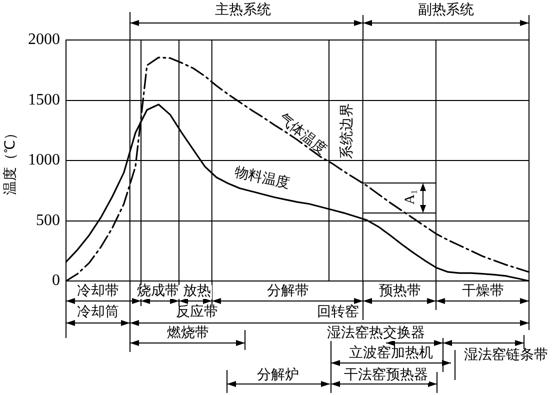 This screenshot has width=558, height=395. Describe the element at coordinates (9, 160) in the screenshot. I see `y-axis-title: 温度（℃）` at that location.